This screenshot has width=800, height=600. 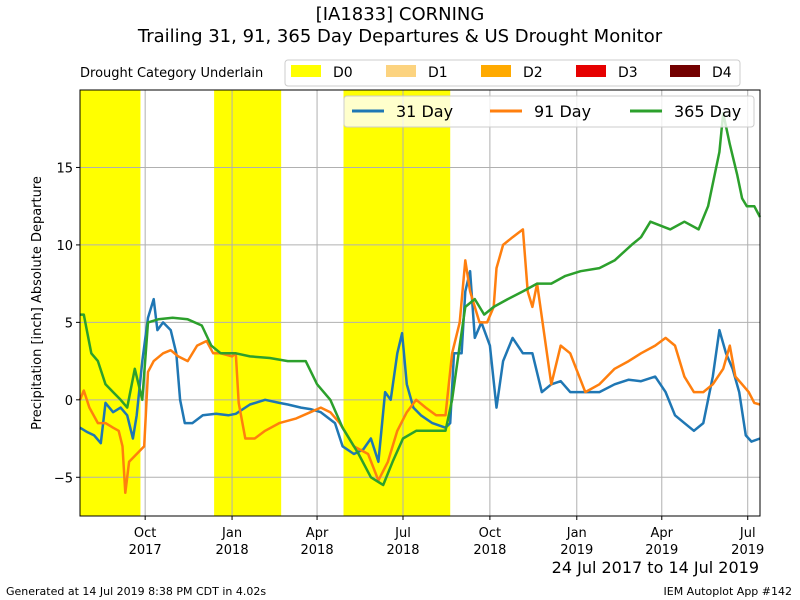 I want to click on y-tick-label: 0, so click(x=69, y=401).